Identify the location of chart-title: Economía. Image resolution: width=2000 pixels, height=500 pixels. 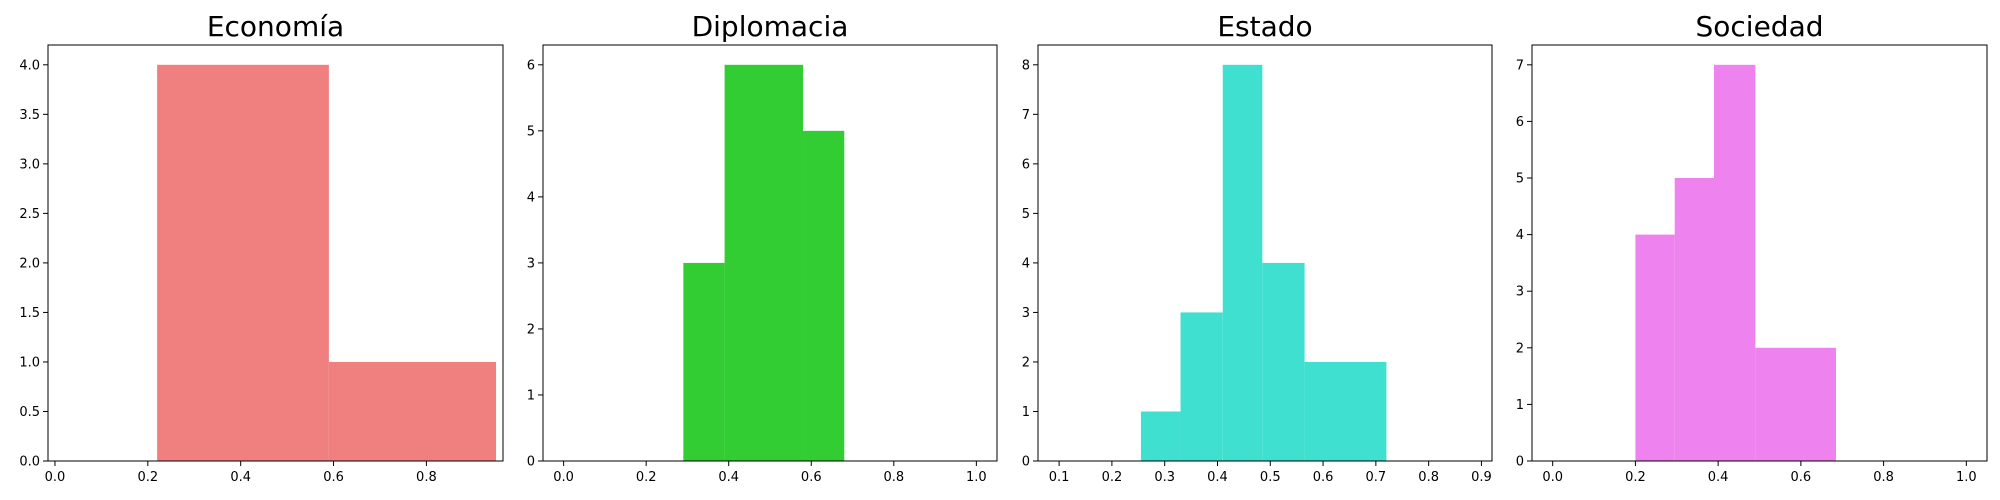
(275, 26).